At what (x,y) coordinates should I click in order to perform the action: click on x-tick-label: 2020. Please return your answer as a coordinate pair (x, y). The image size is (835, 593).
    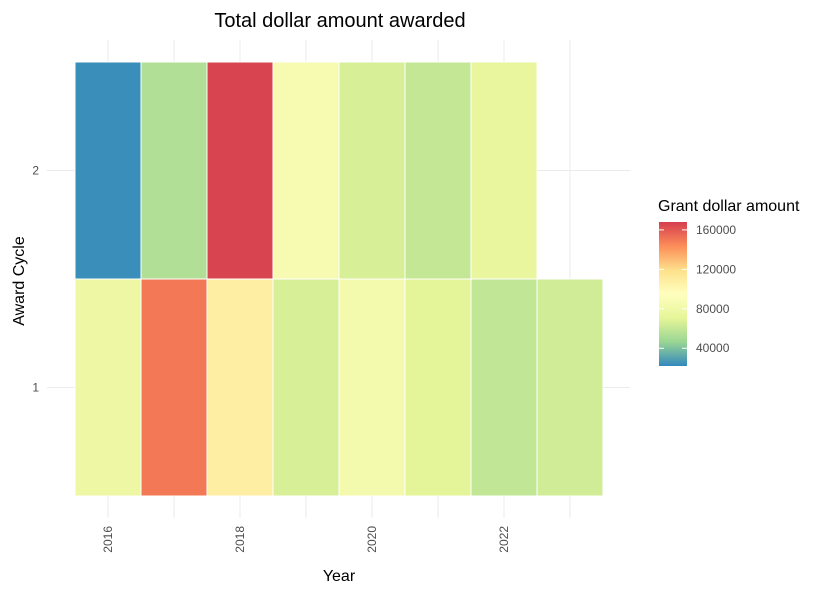
    Looking at the image, I should click on (372, 539).